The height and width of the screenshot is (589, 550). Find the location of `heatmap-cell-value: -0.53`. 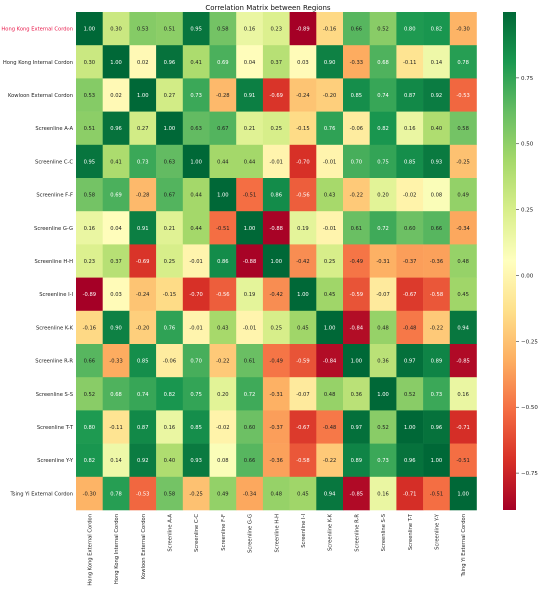

heatmap-cell-value: -0.53 is located at coordinates (462, 96).